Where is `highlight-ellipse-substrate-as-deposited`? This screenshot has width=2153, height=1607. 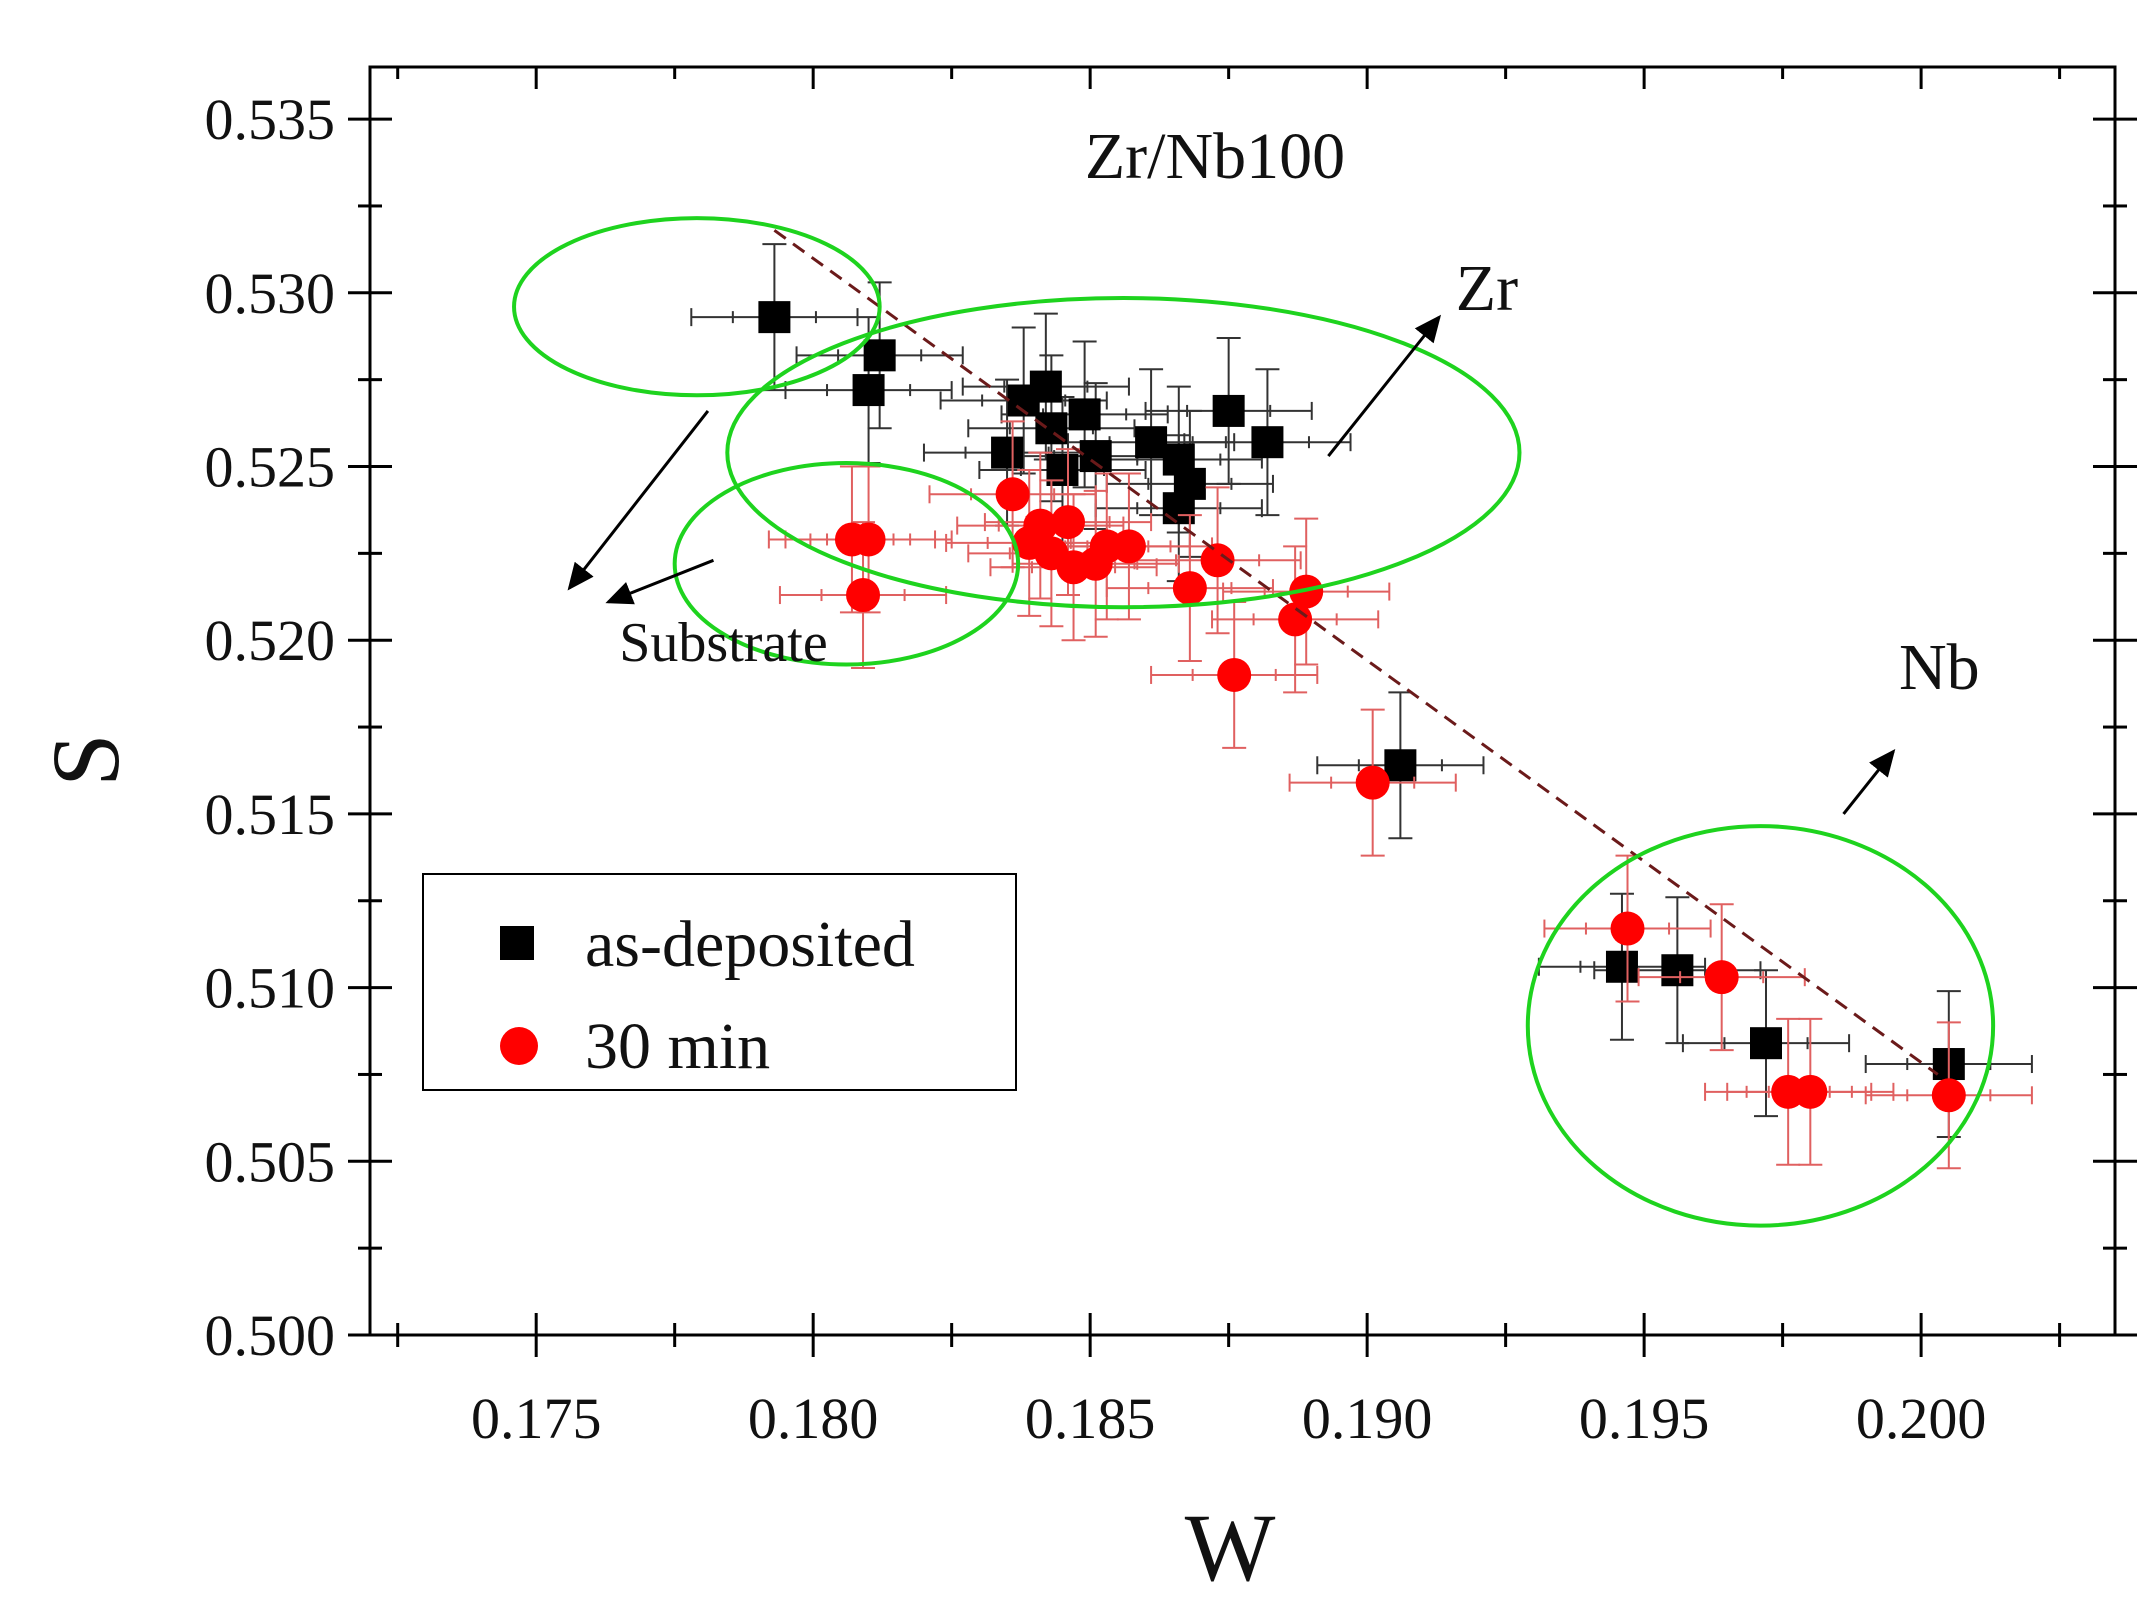 highlight-ellipse-substrate-as-deposited is located at coordinates (697, 307).